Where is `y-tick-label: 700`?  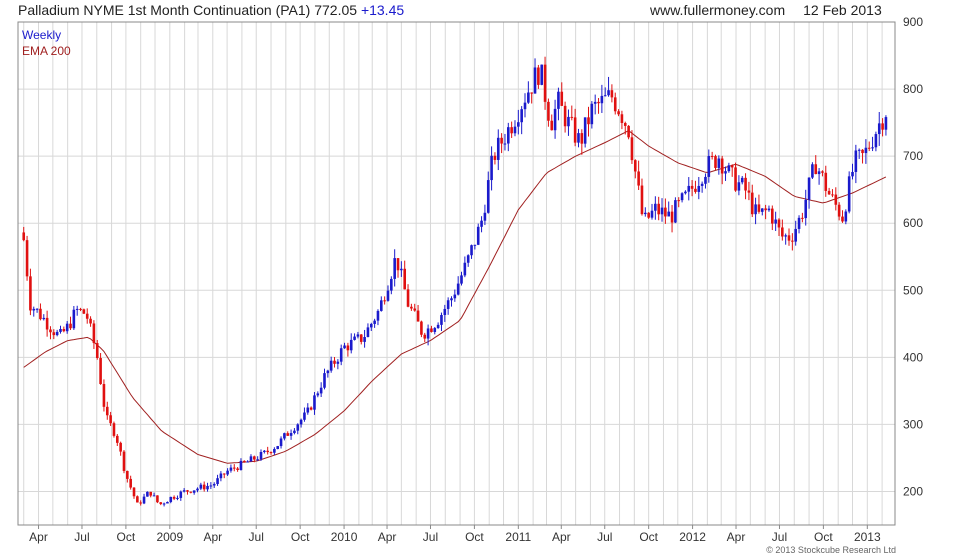
y-tick-label: 700 is located at coordinates (913, 156).